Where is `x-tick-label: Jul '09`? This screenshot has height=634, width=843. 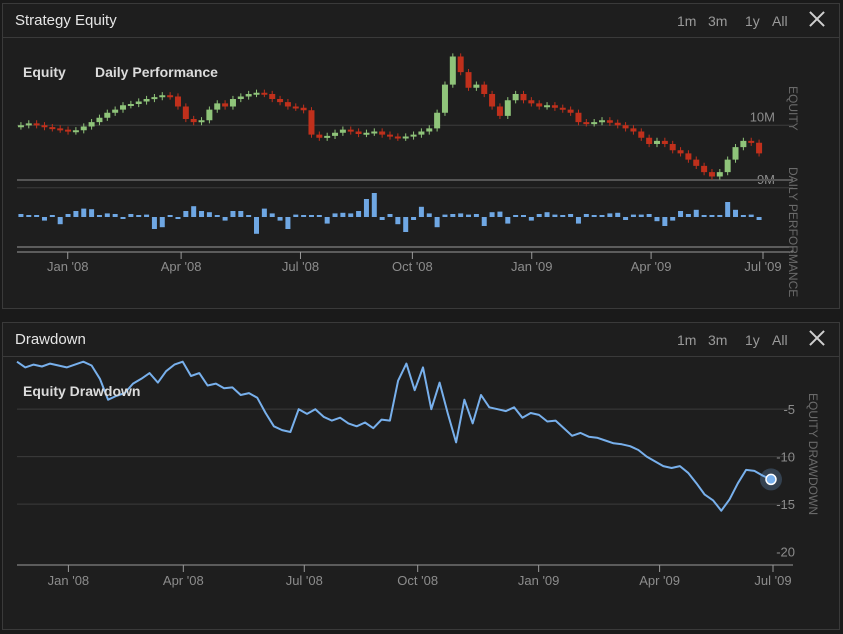 x-tick-label: Jul '09 is located at coordinates (772, 580).